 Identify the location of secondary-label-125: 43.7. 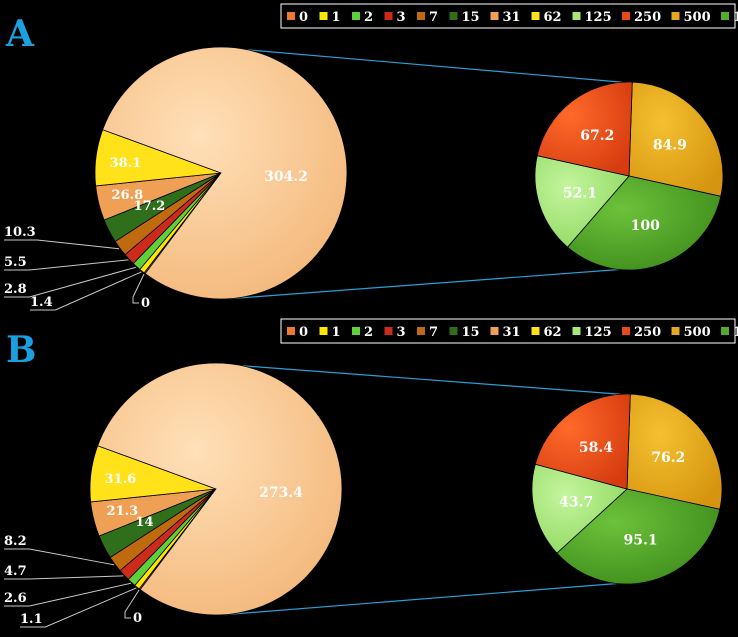
(576, 502).